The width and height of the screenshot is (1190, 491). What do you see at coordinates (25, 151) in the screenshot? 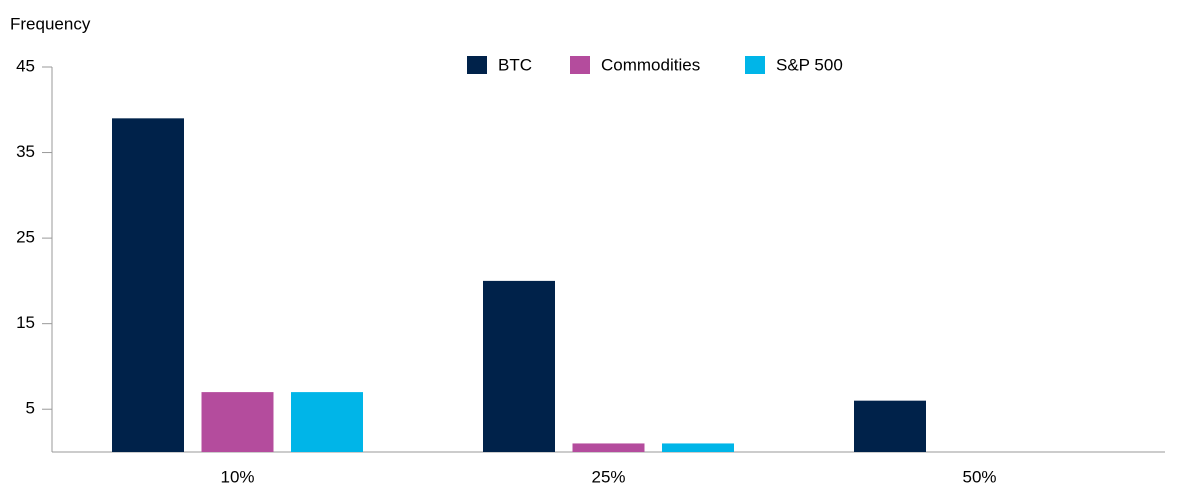
I see `y-tick-label: 35` at bounding box center [25, 151].